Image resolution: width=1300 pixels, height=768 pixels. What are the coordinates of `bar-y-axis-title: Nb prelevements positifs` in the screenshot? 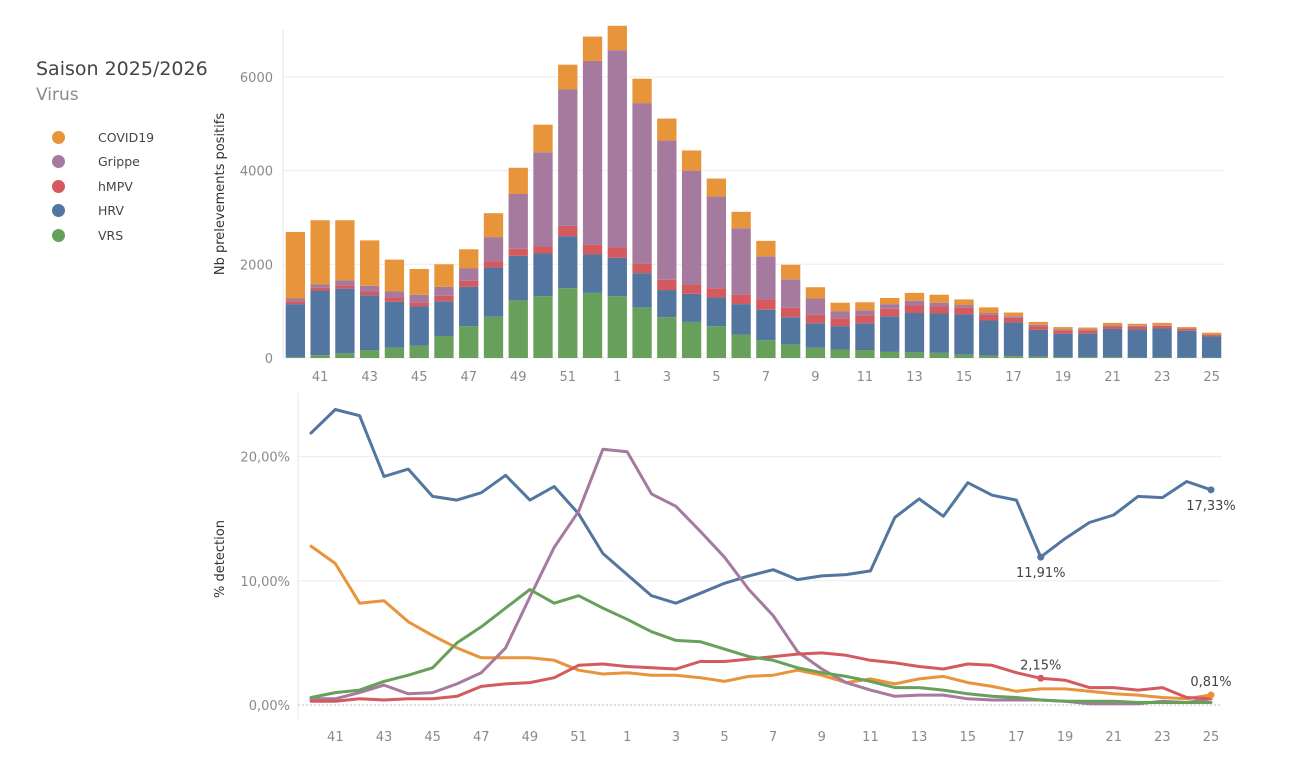 It's located at (220, 194).